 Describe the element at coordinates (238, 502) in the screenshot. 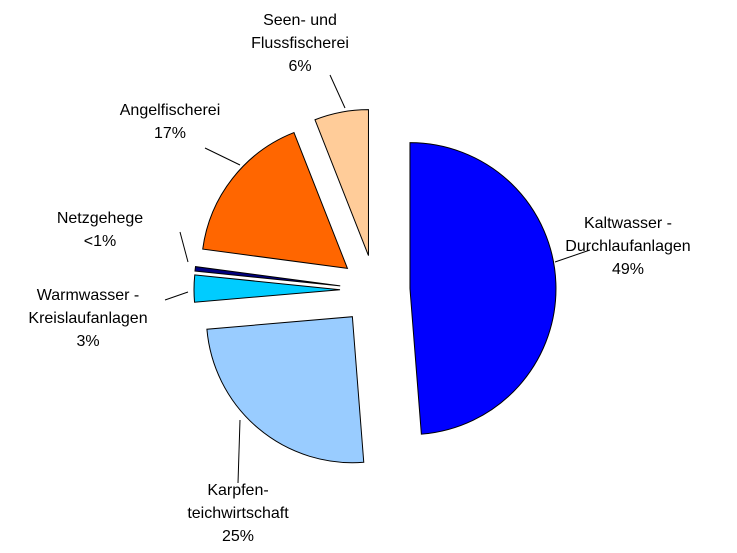

I see `slice-label: Karpfen-teichwirtschaft` at that location.